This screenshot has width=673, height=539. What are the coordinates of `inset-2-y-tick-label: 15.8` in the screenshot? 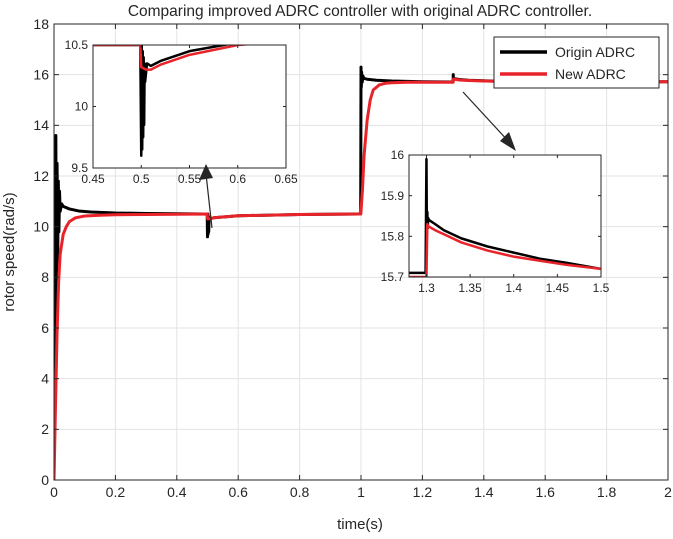 It's located at (393, 237).